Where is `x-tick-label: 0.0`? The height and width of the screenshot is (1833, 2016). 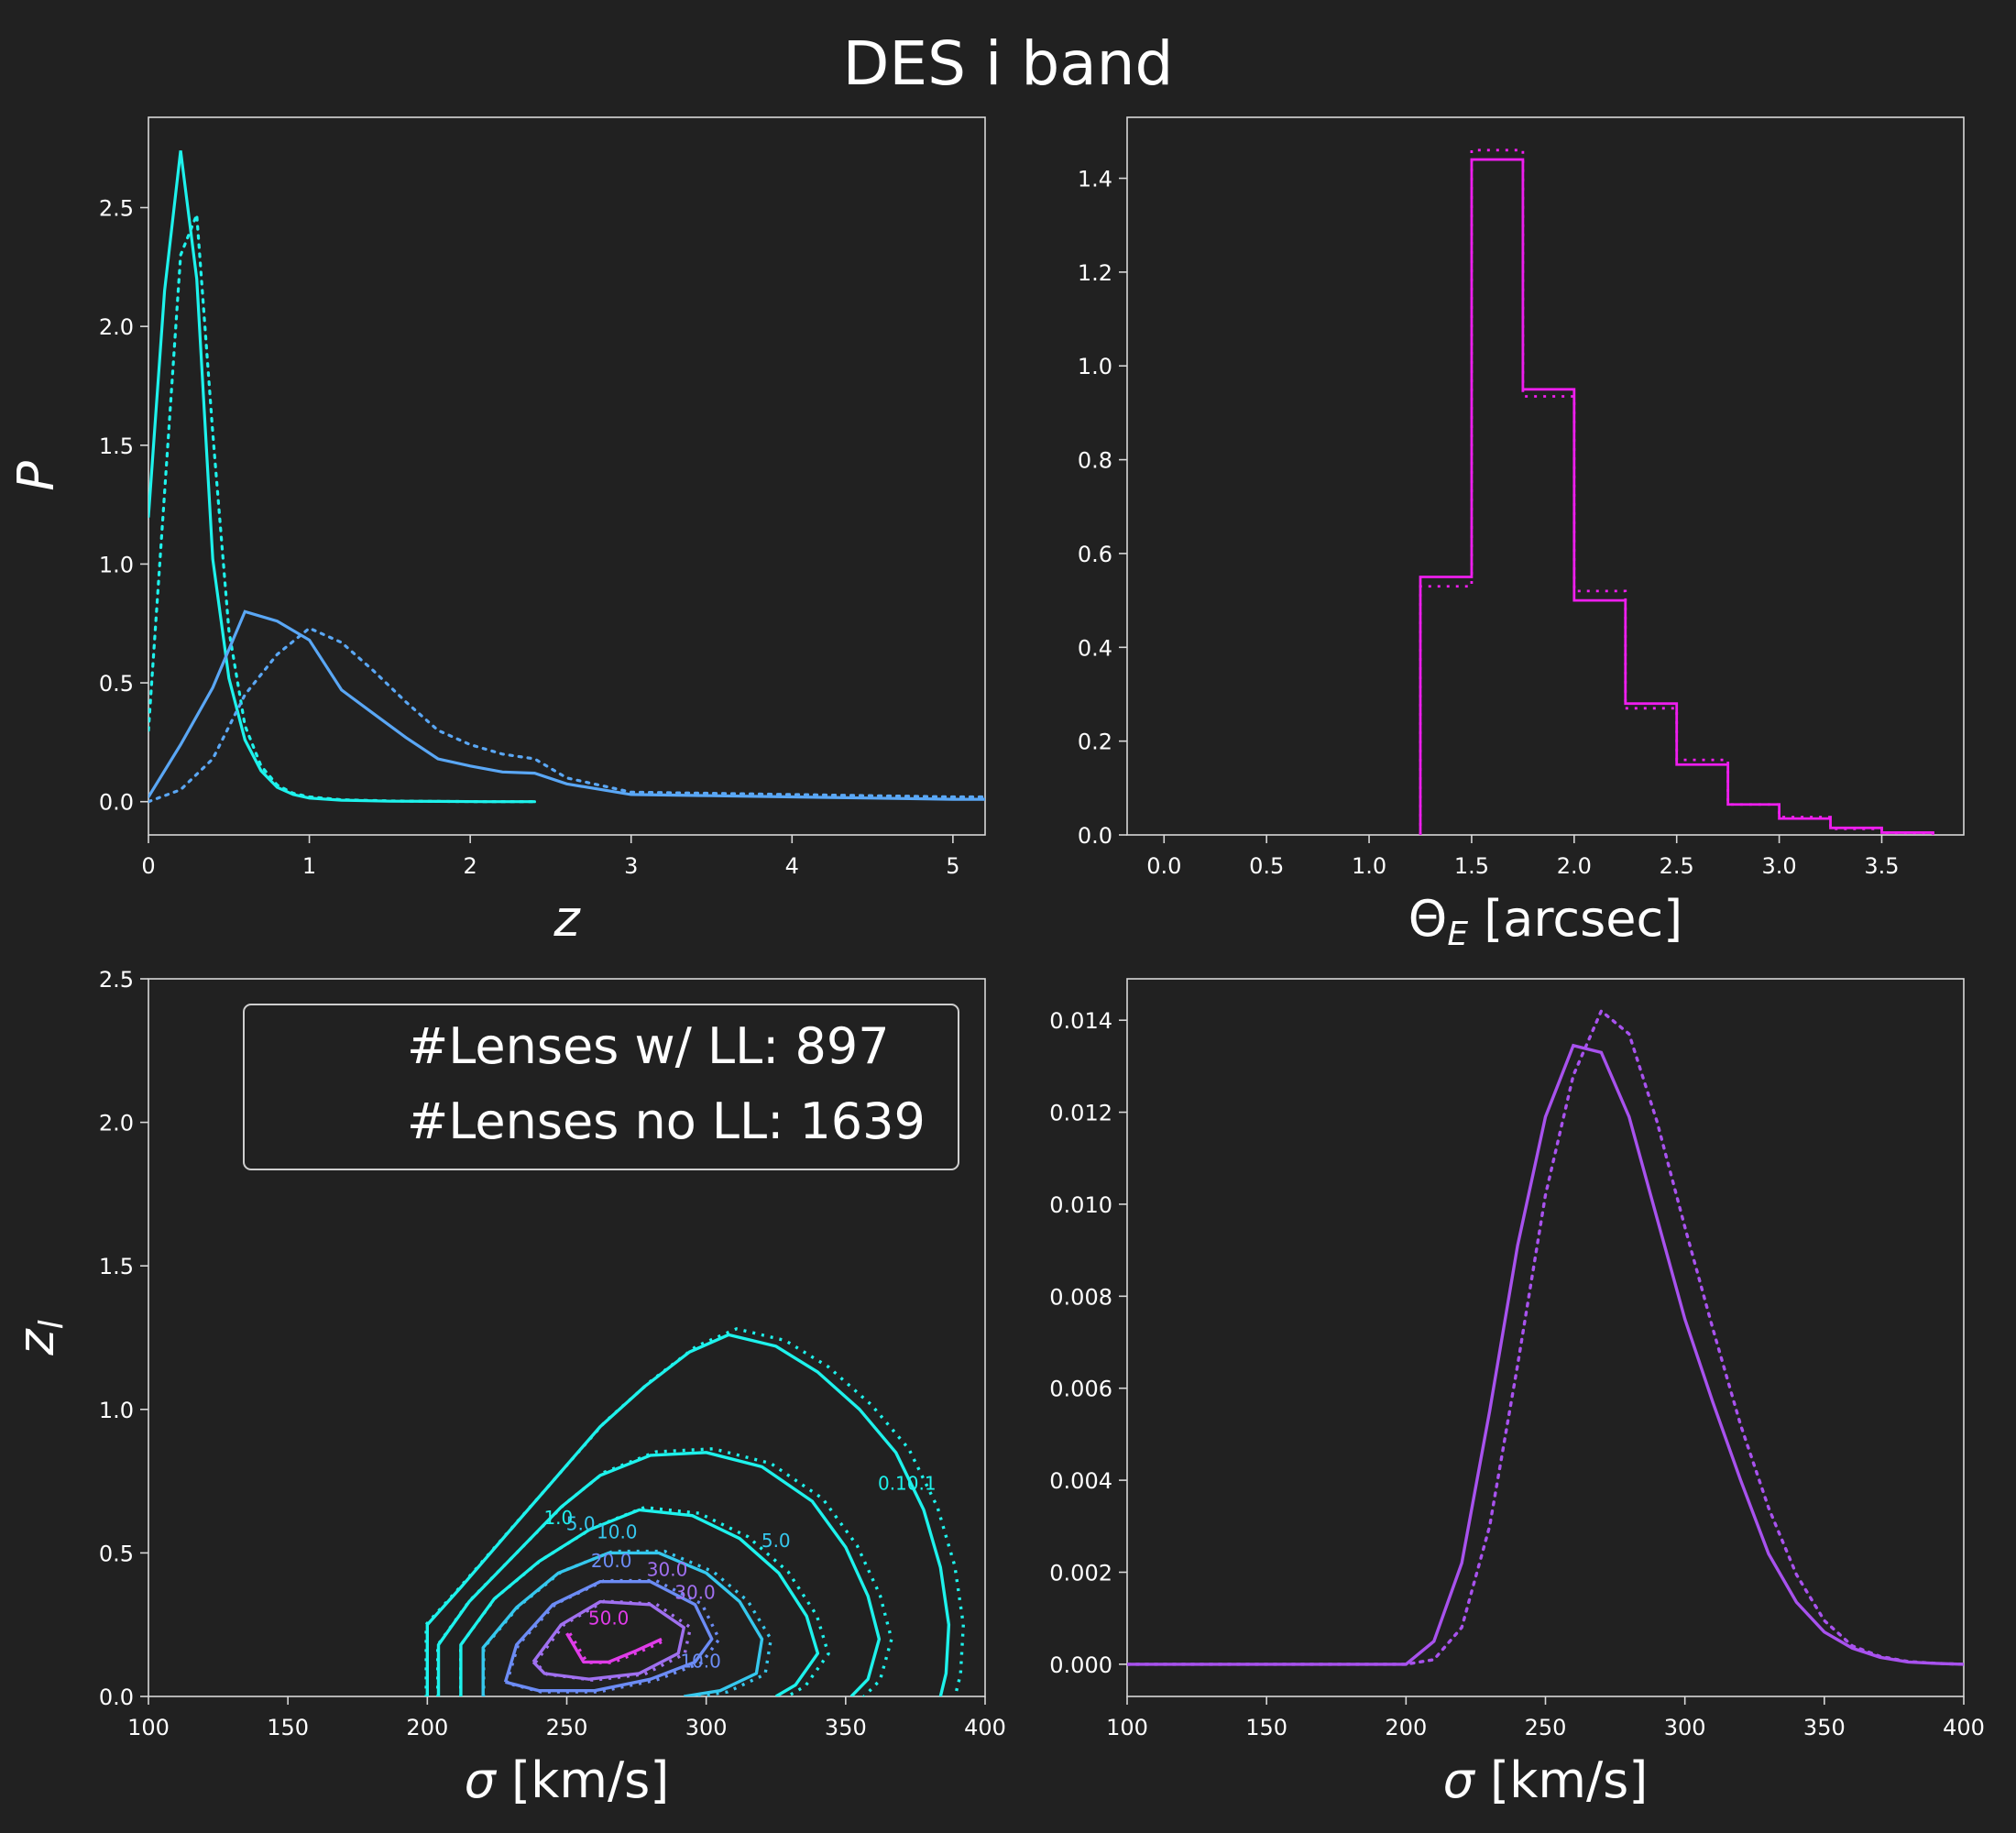
x-tick-label: 0.0 is located at coordinates (1163, 866).